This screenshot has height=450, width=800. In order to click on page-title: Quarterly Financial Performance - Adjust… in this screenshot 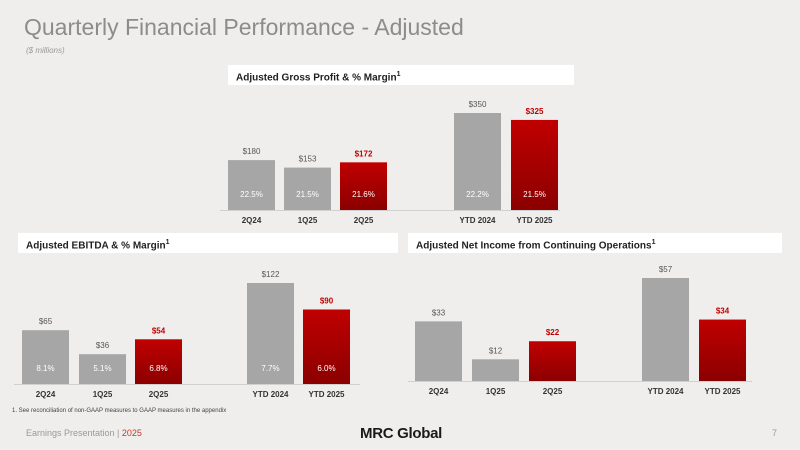, I will do `click(244, 27)`.